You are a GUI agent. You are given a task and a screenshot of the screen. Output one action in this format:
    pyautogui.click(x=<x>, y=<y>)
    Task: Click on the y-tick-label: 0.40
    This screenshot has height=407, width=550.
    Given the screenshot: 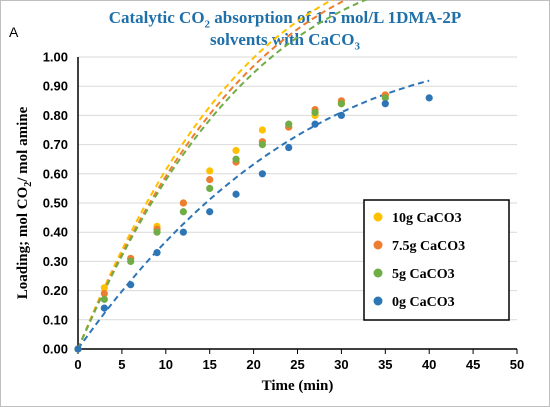 What is the action you would take?
    pyautogui.click(x=55, y=232)
    